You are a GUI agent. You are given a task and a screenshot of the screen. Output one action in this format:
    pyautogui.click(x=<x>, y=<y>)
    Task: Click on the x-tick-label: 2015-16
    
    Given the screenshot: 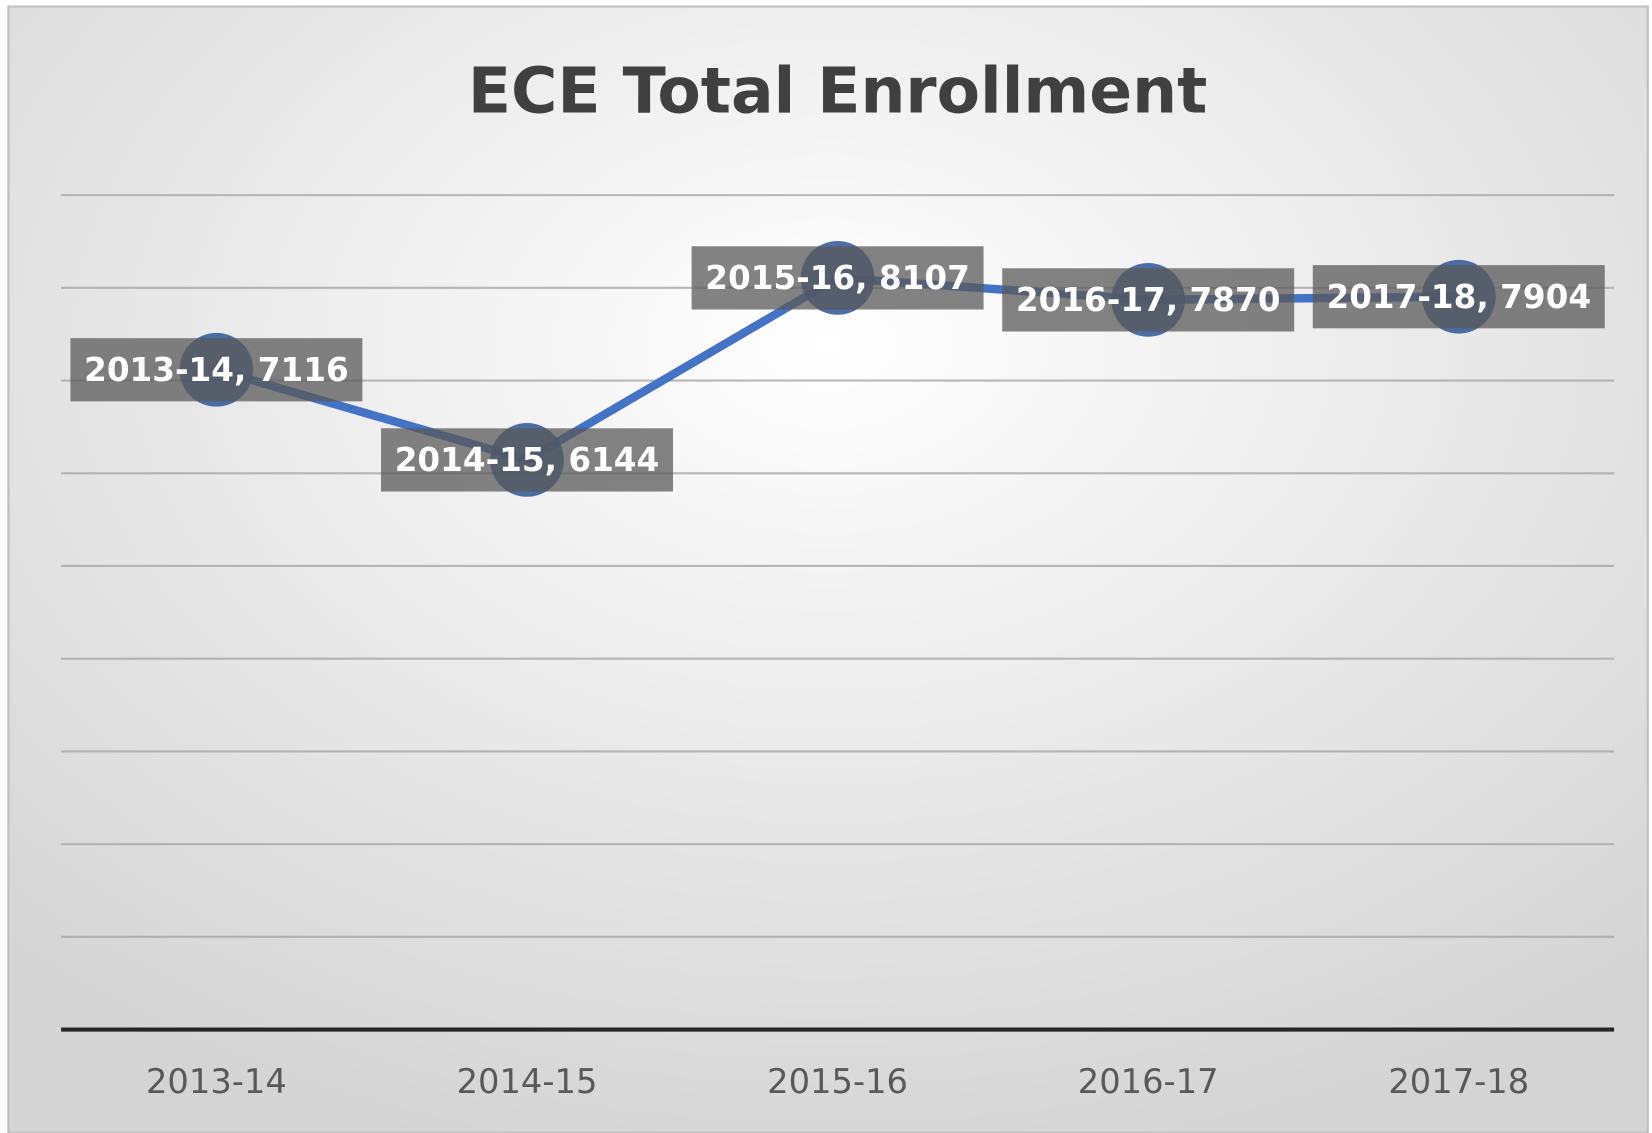 What is the action you would take?
    pyautogui.click(x=837, y=1081)
    